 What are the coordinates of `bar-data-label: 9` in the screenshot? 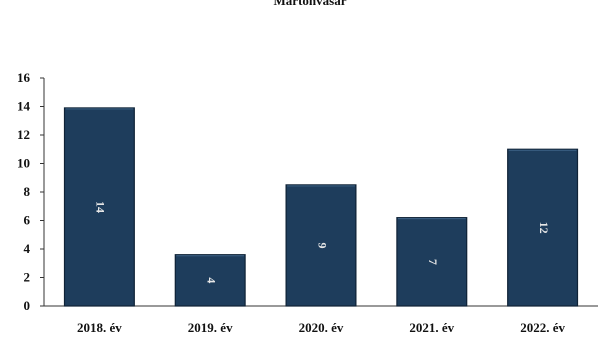 It's located at (322, 245).